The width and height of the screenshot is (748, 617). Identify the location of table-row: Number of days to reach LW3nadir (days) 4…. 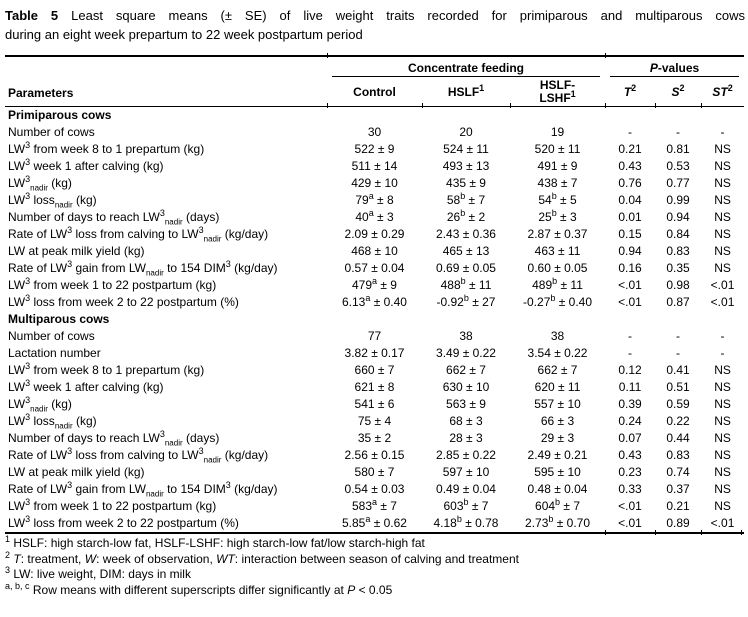
(374, 217).